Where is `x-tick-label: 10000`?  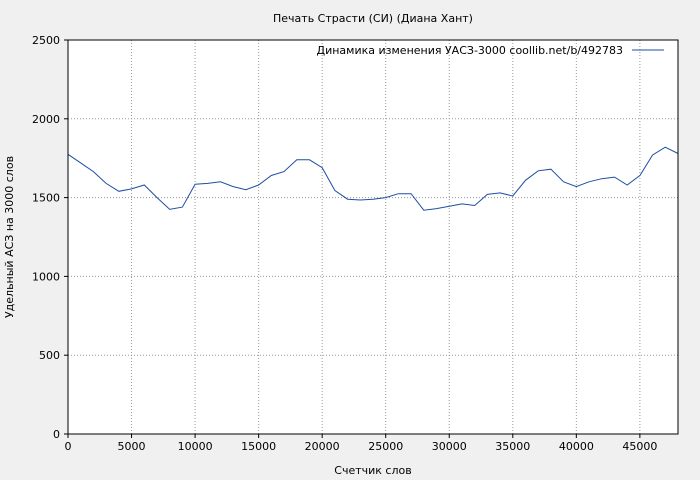
x-tick-label: 10000 is located at coordinates (195, 446).